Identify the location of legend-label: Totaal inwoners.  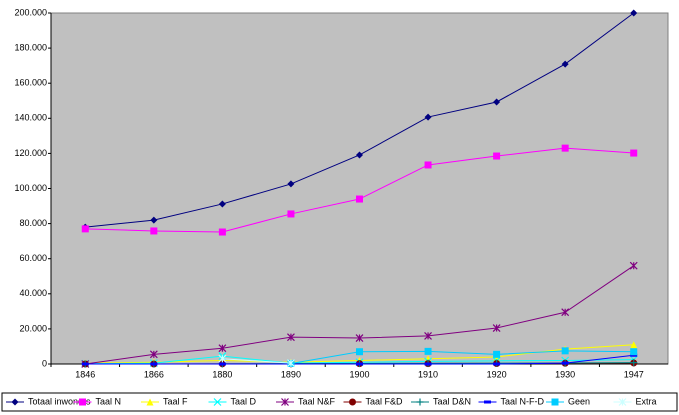
(59, 401).